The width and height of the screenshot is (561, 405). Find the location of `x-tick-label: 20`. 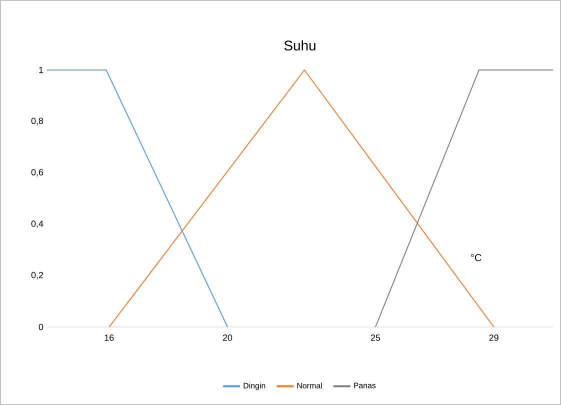

x-tick-label: 20 is located at coordinates (227, 337).